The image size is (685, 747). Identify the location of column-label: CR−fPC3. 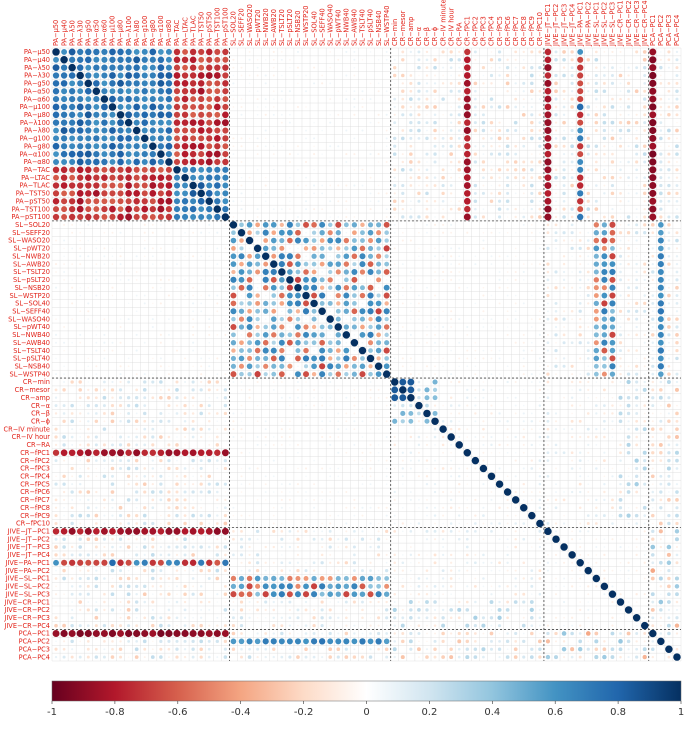
(484, 31).